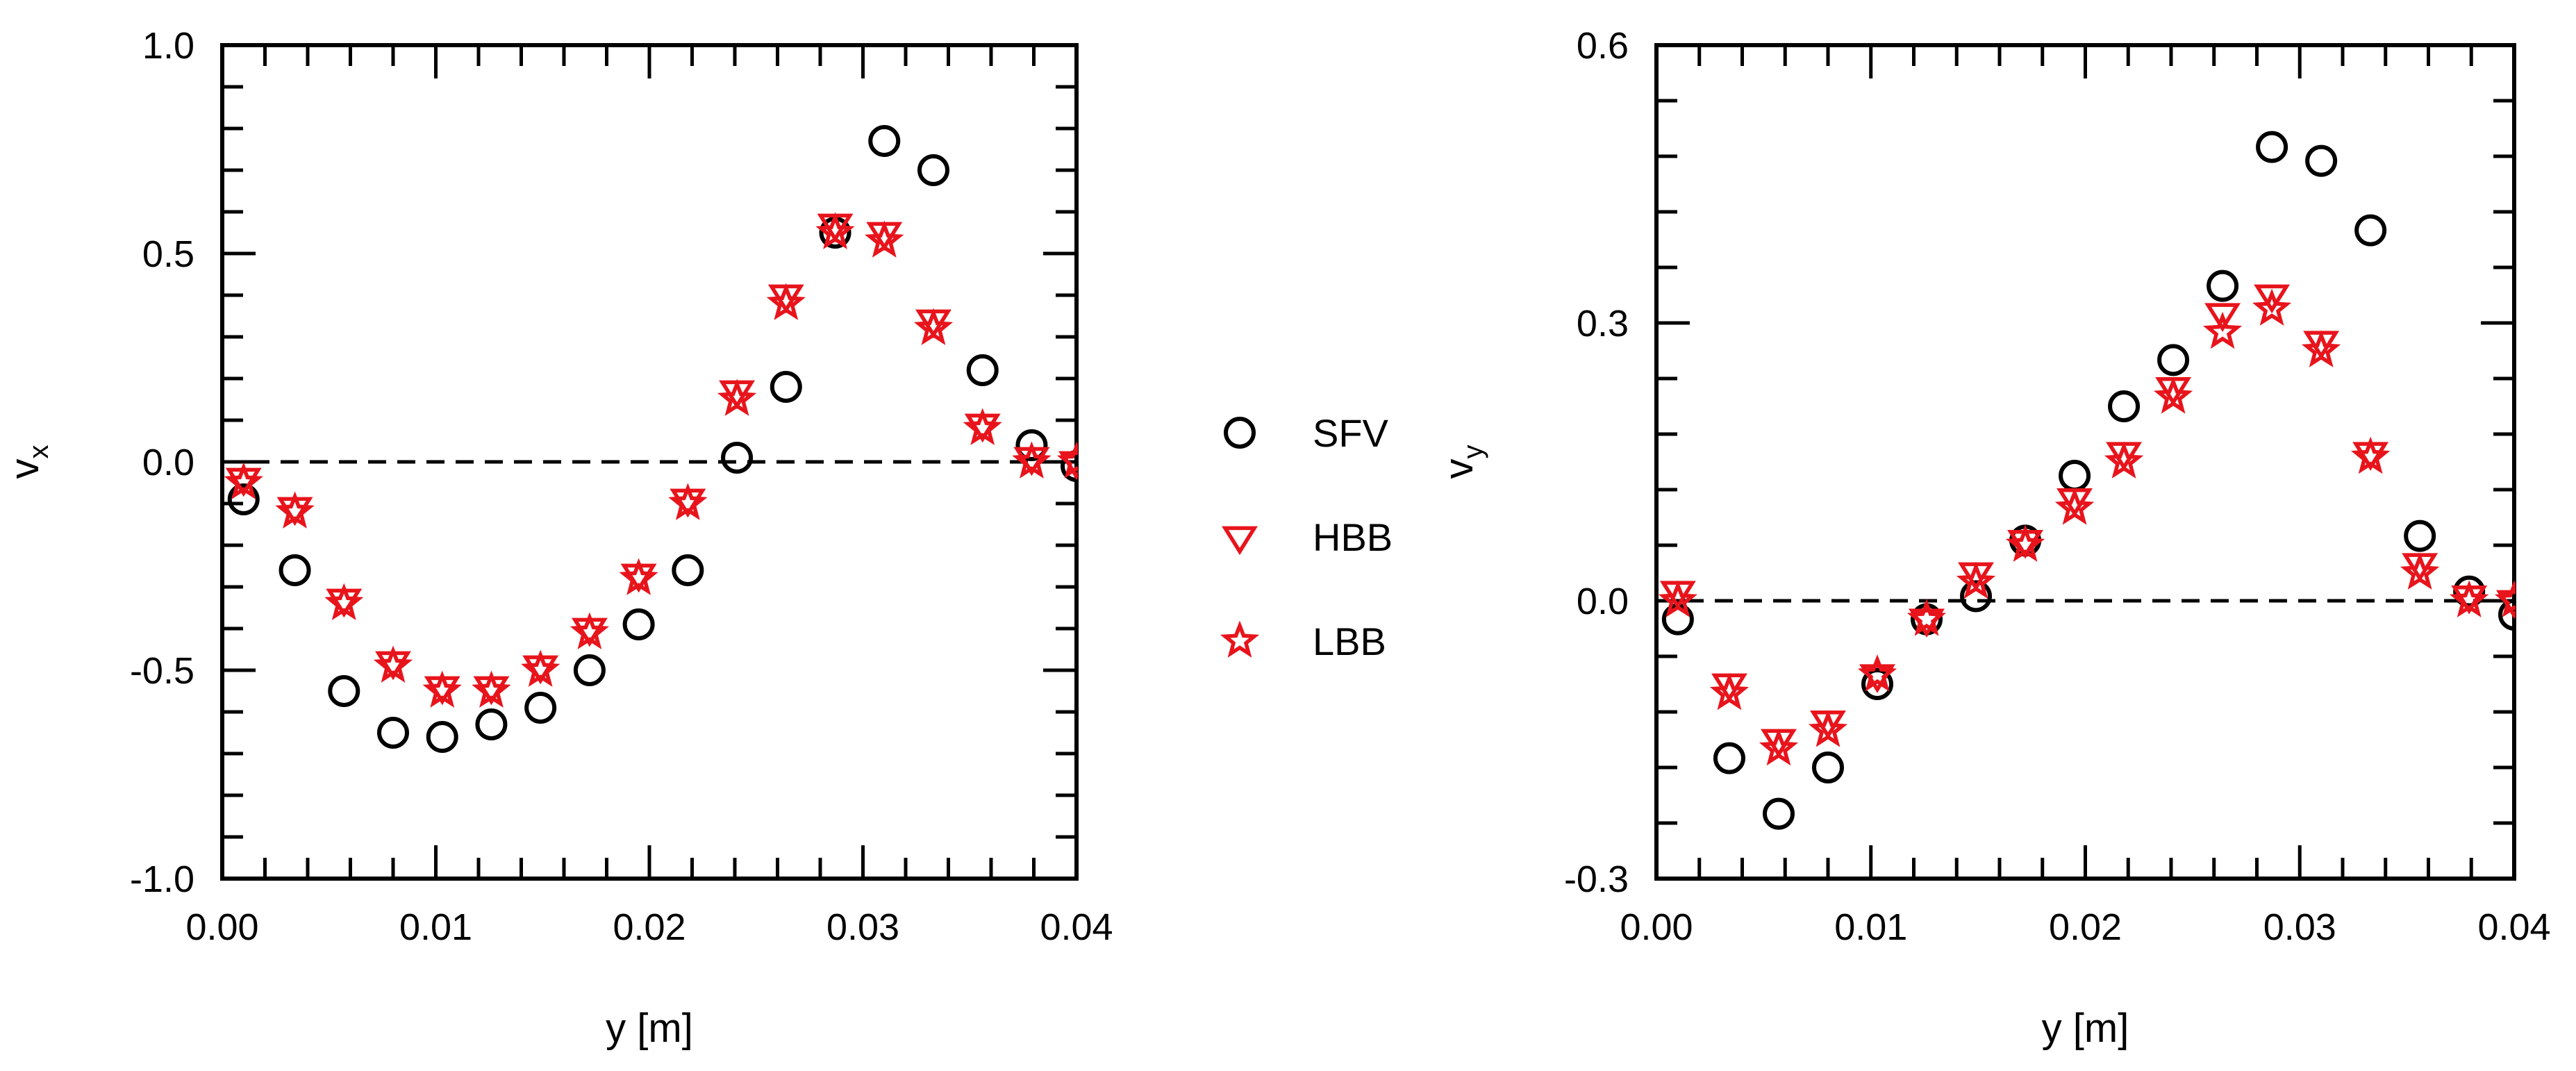 The height and width of the screenshot is (1071, 2576). What do you see at coordinates (1351, 433) in the screenshot?
I see `legend-sfv-label: SFV` at bounding box center [1351, 433].